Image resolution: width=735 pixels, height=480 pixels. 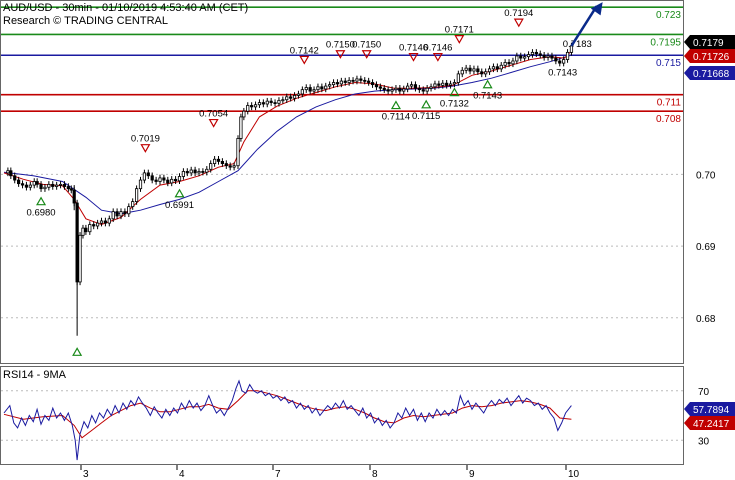 What do you see at coordinates (426, 116) in the screenshot?
I see `low-value-label: 0.7115` at bounding box center [426, 116].